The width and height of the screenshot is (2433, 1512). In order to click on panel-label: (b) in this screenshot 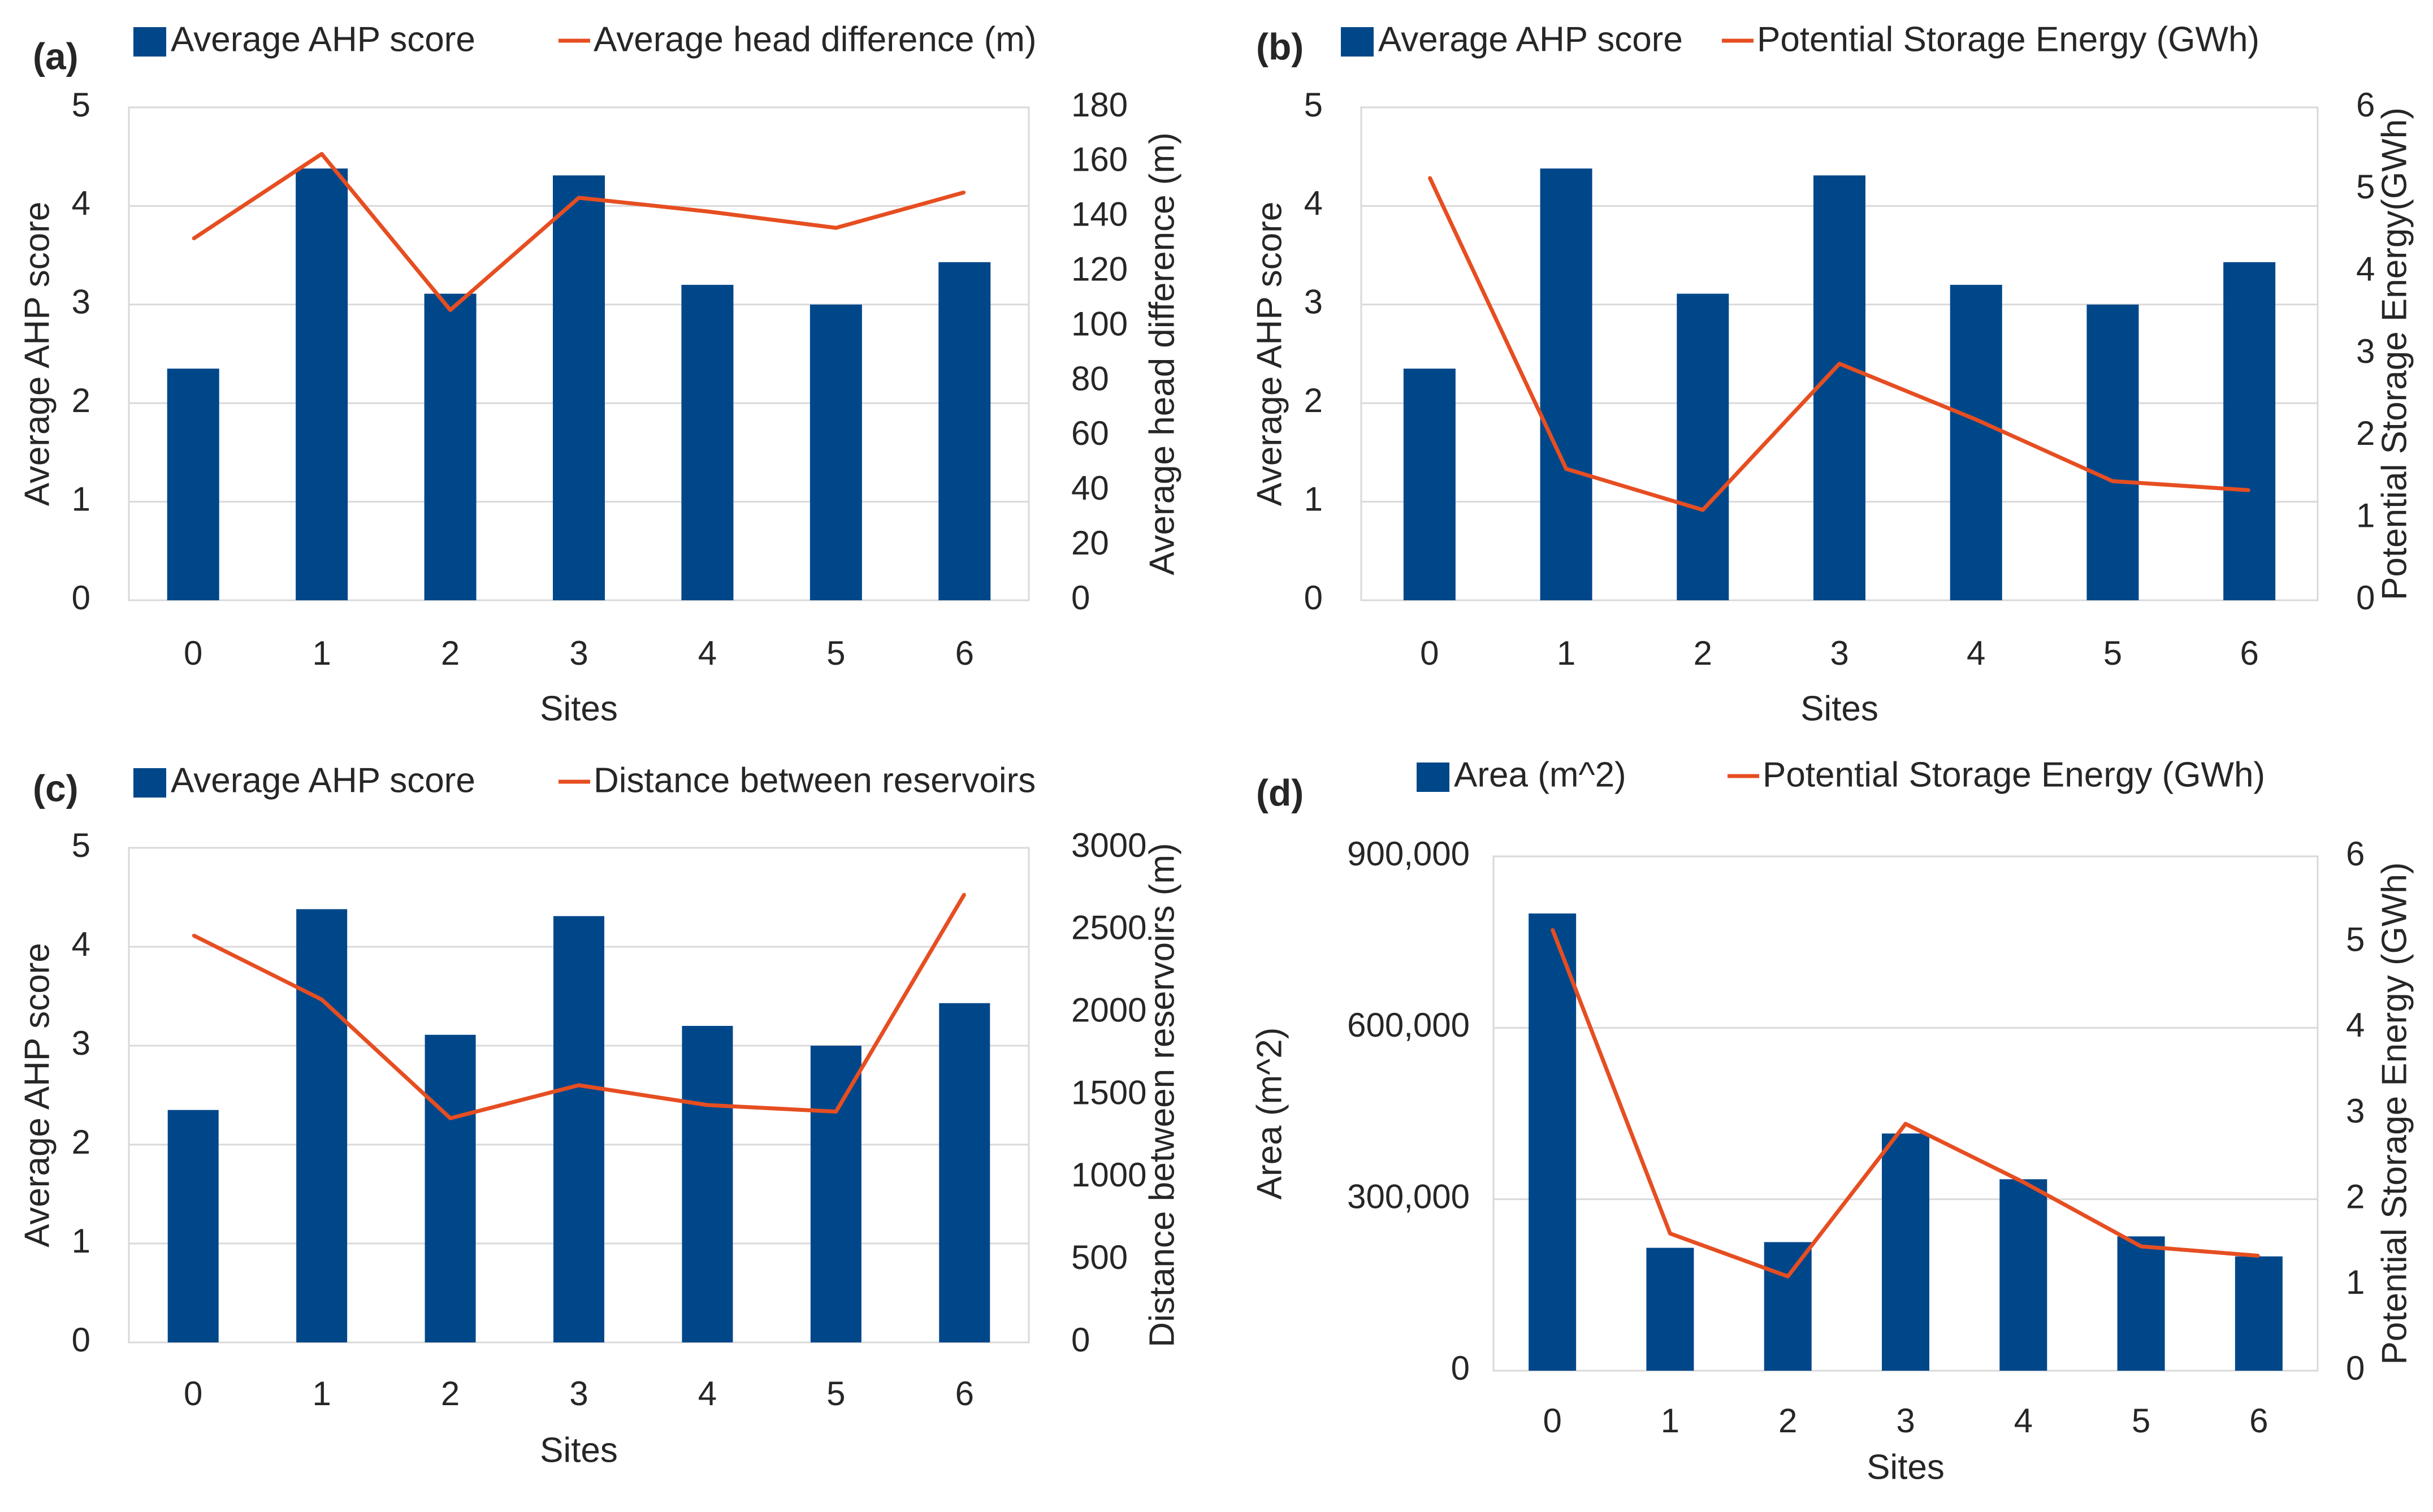, I will do `click(1280, 46)`.